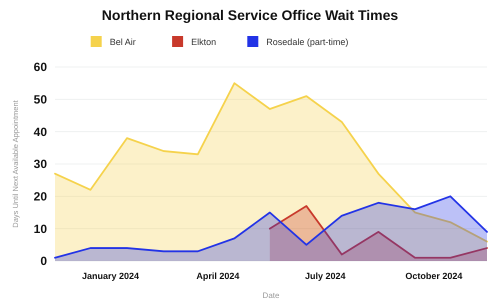 The width and height of the screenshot is (500, 306). I want to click on chart-title: Northern Regional Service Office Wait Times, so click(250, 15).